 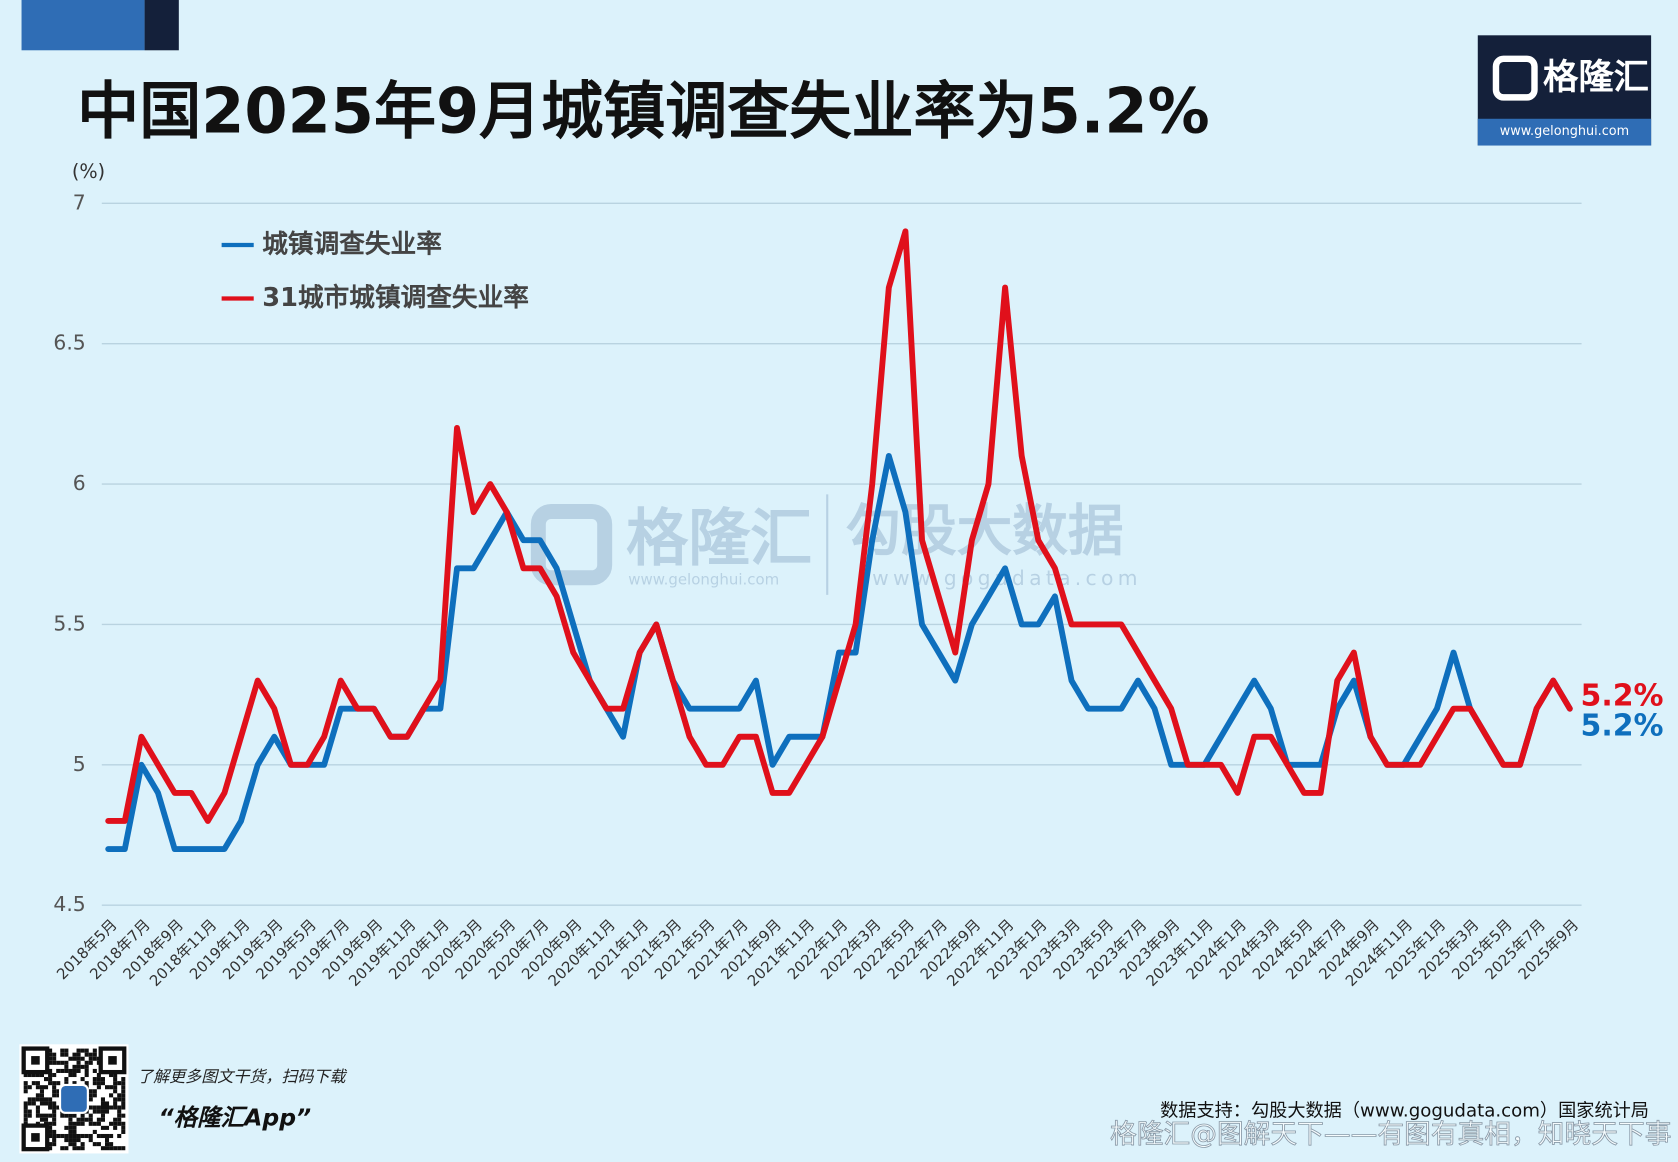 What do you see at coordinates (83, 25) in the screenshot?
I see `header-bar` at bounding box center [83, 25].